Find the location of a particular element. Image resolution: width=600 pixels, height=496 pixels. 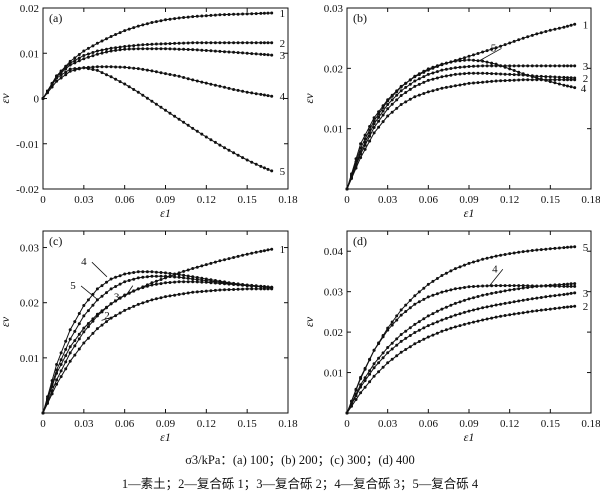

series-2: 2 is located at coordinates (466, 131).